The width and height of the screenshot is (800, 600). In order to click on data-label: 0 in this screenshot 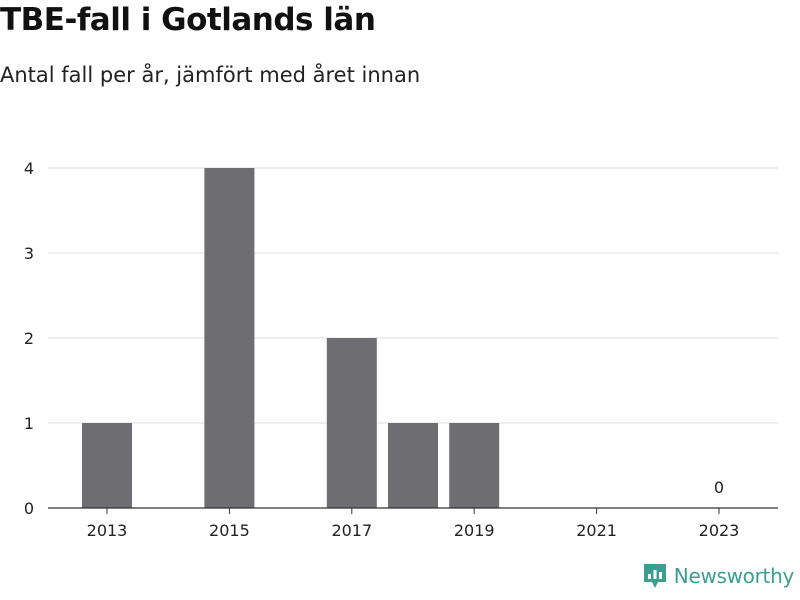, I will do `click(719, 487)`.